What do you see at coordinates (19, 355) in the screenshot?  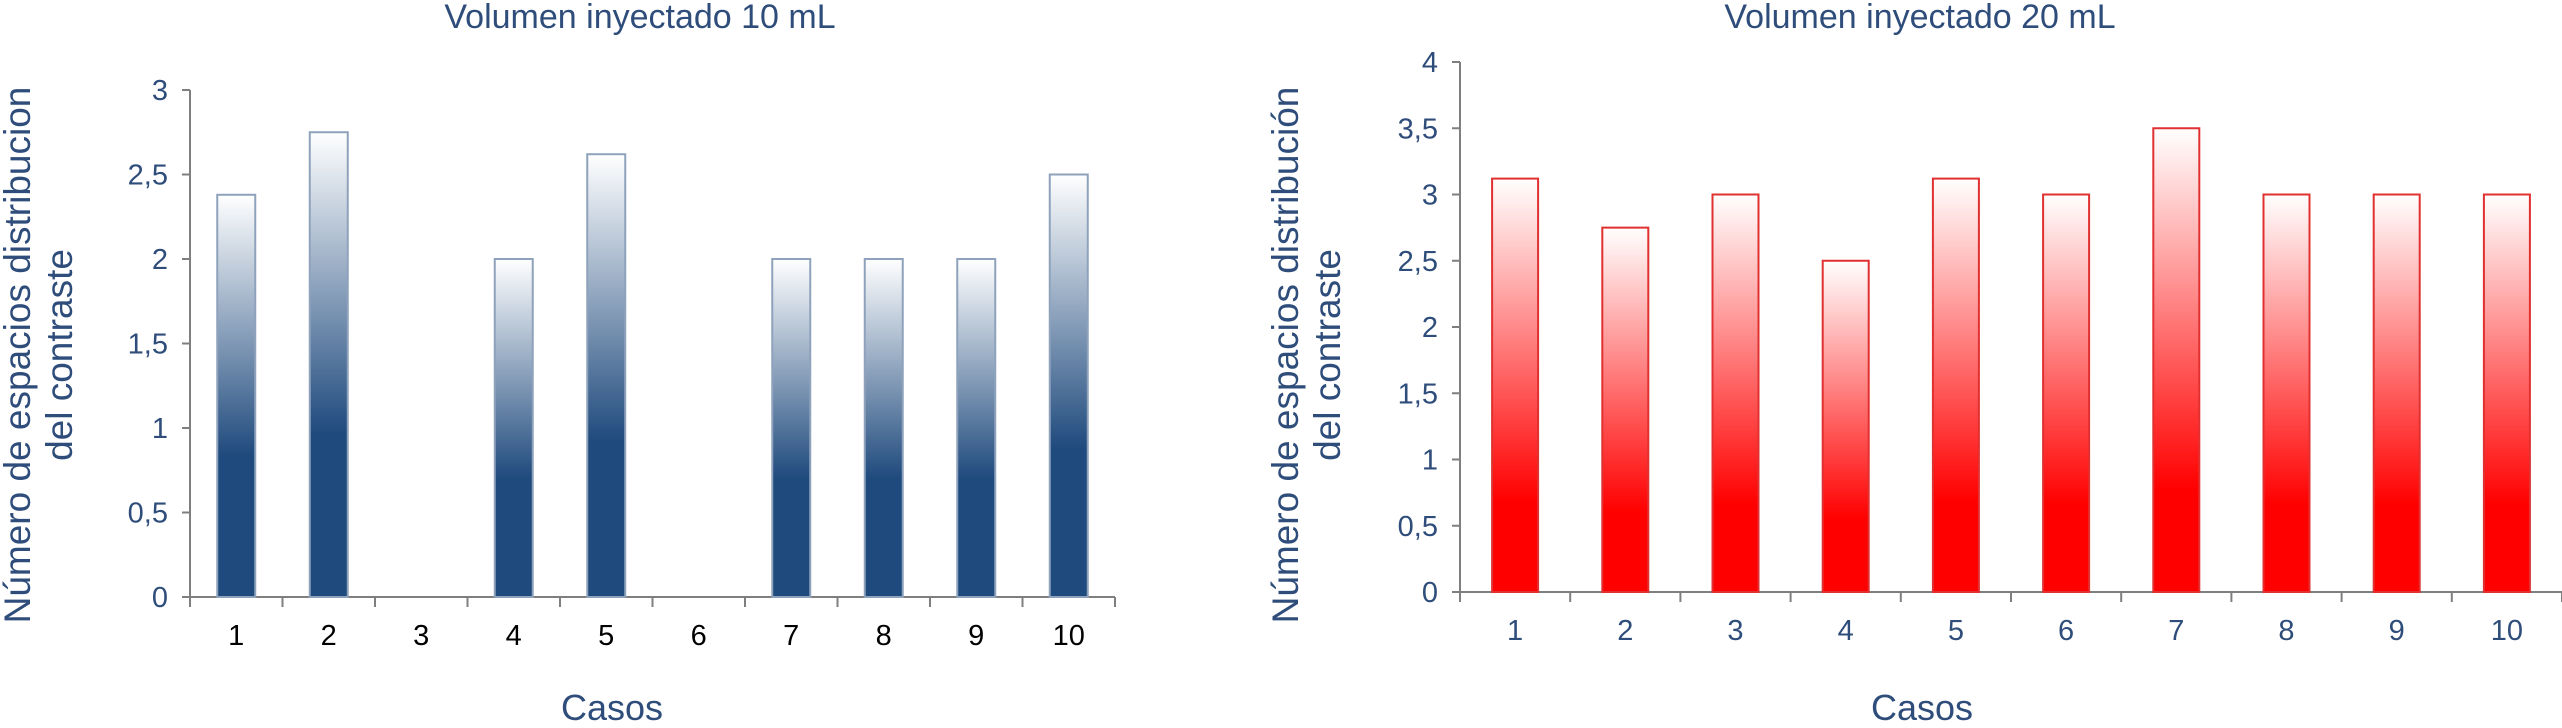 I see `y-axis-label-line1: Número de espacios distribucion` at bounding box center [19, 355].